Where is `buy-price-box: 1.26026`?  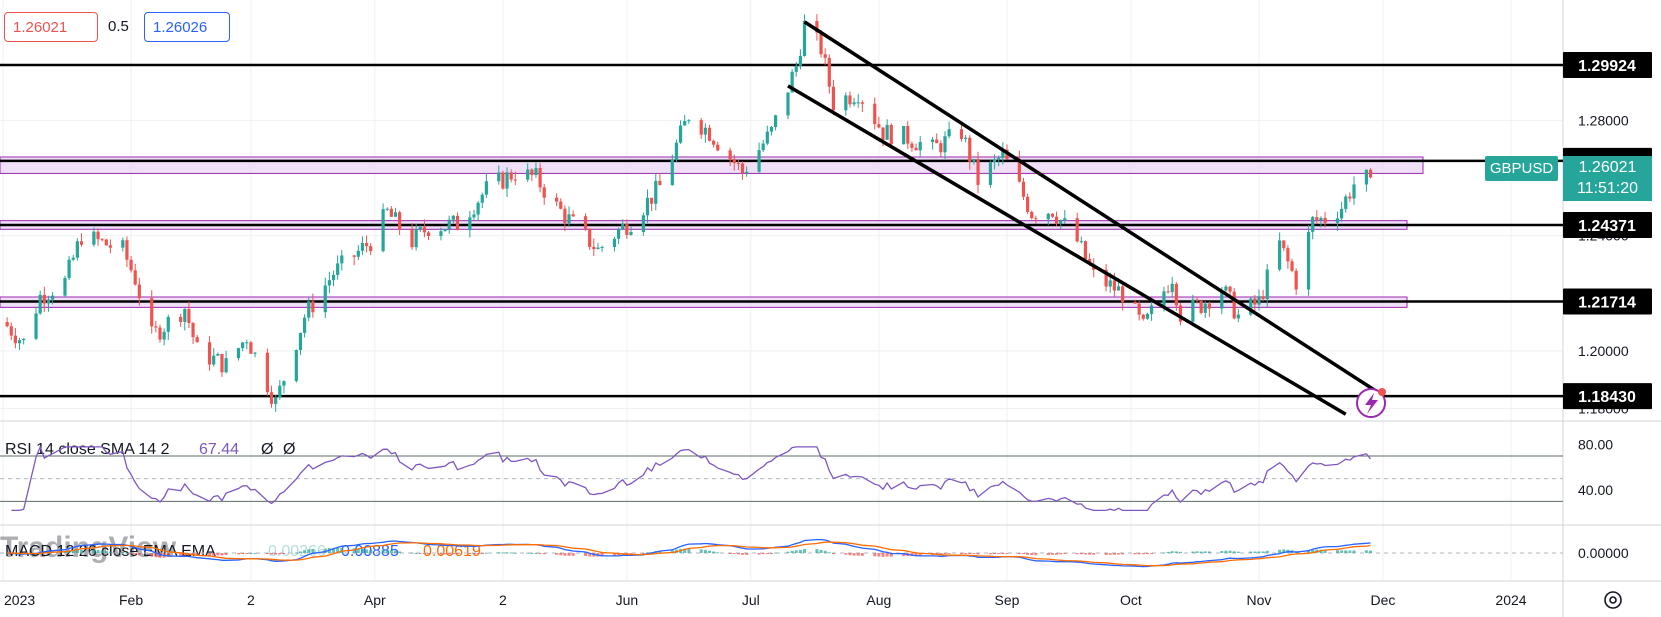 buy-price-box: 1.26026 is located at coordinates (187, 27).